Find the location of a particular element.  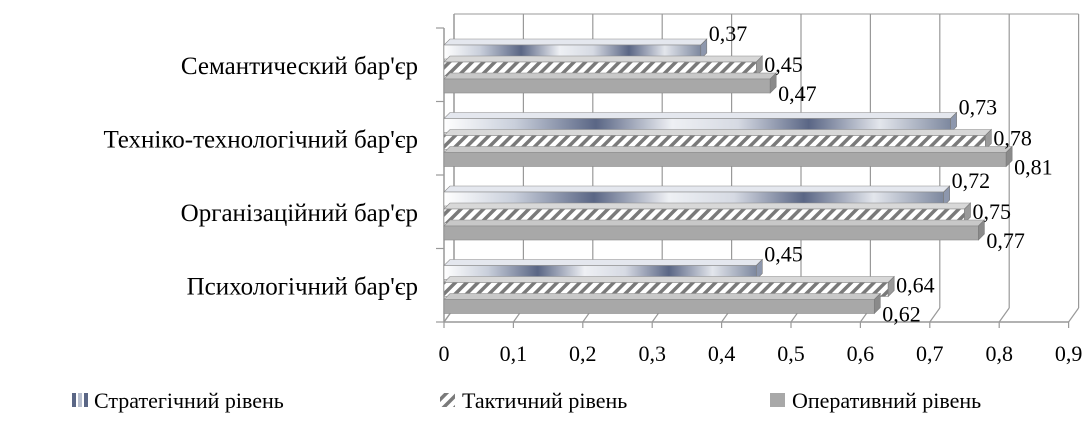

x-tick-label: 0,7 is located at coordinates (930, 353).